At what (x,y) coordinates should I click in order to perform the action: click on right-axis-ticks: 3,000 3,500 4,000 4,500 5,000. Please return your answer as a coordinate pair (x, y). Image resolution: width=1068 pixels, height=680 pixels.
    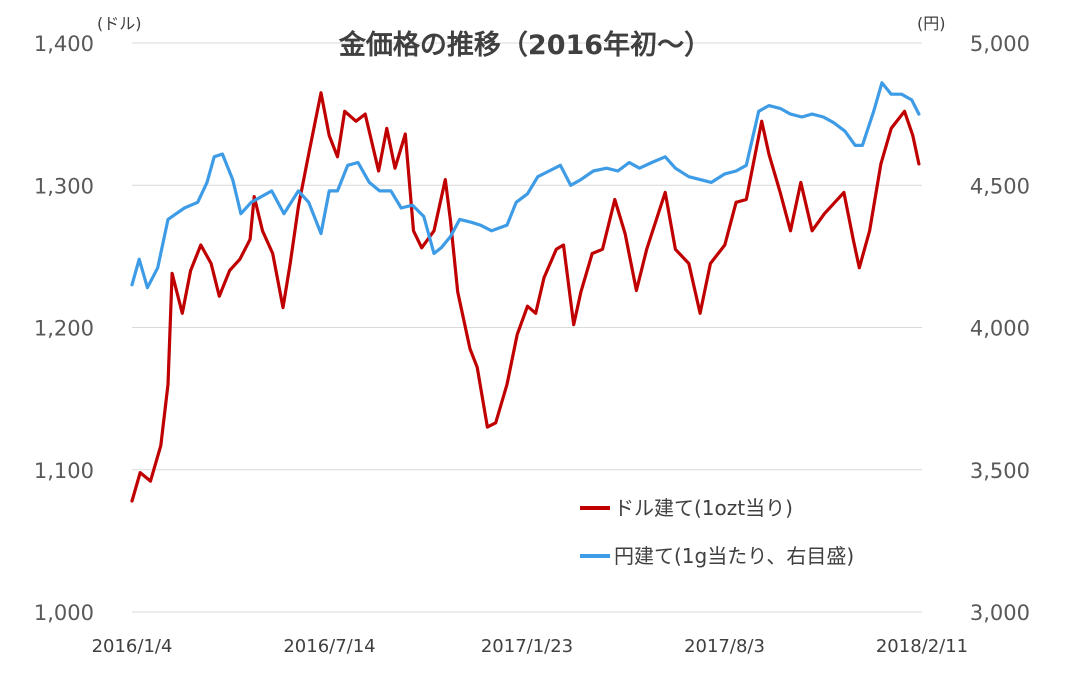
    Looking at the image, I should click on (1000, 328).